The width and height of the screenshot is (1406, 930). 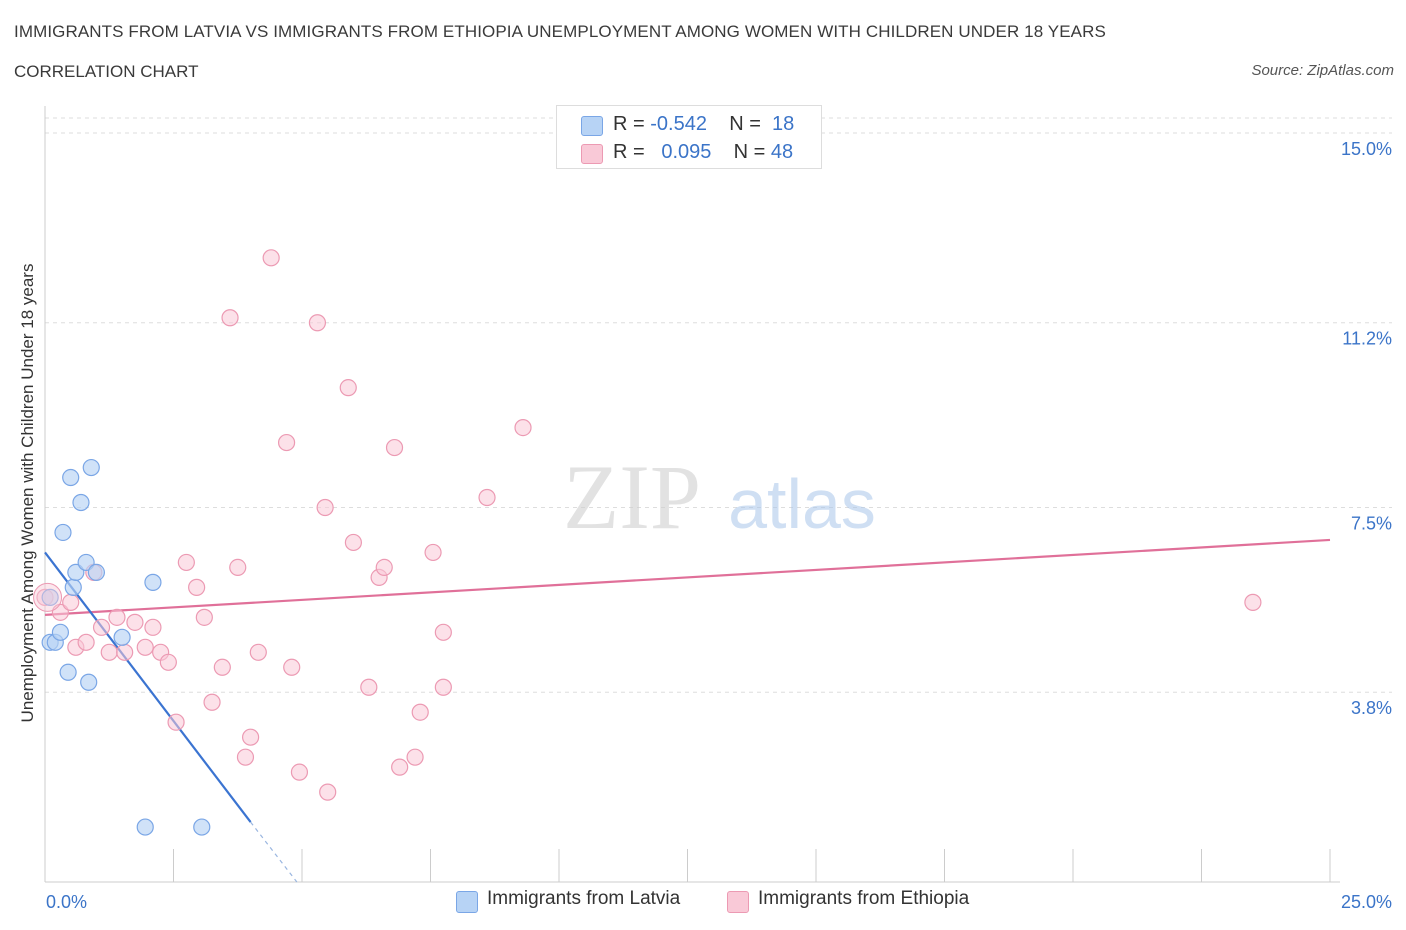 What do you see at coordinates (687, 577) in the screenshot?
I see `ethiopia-trend-line` at bounding box center [687, 577].